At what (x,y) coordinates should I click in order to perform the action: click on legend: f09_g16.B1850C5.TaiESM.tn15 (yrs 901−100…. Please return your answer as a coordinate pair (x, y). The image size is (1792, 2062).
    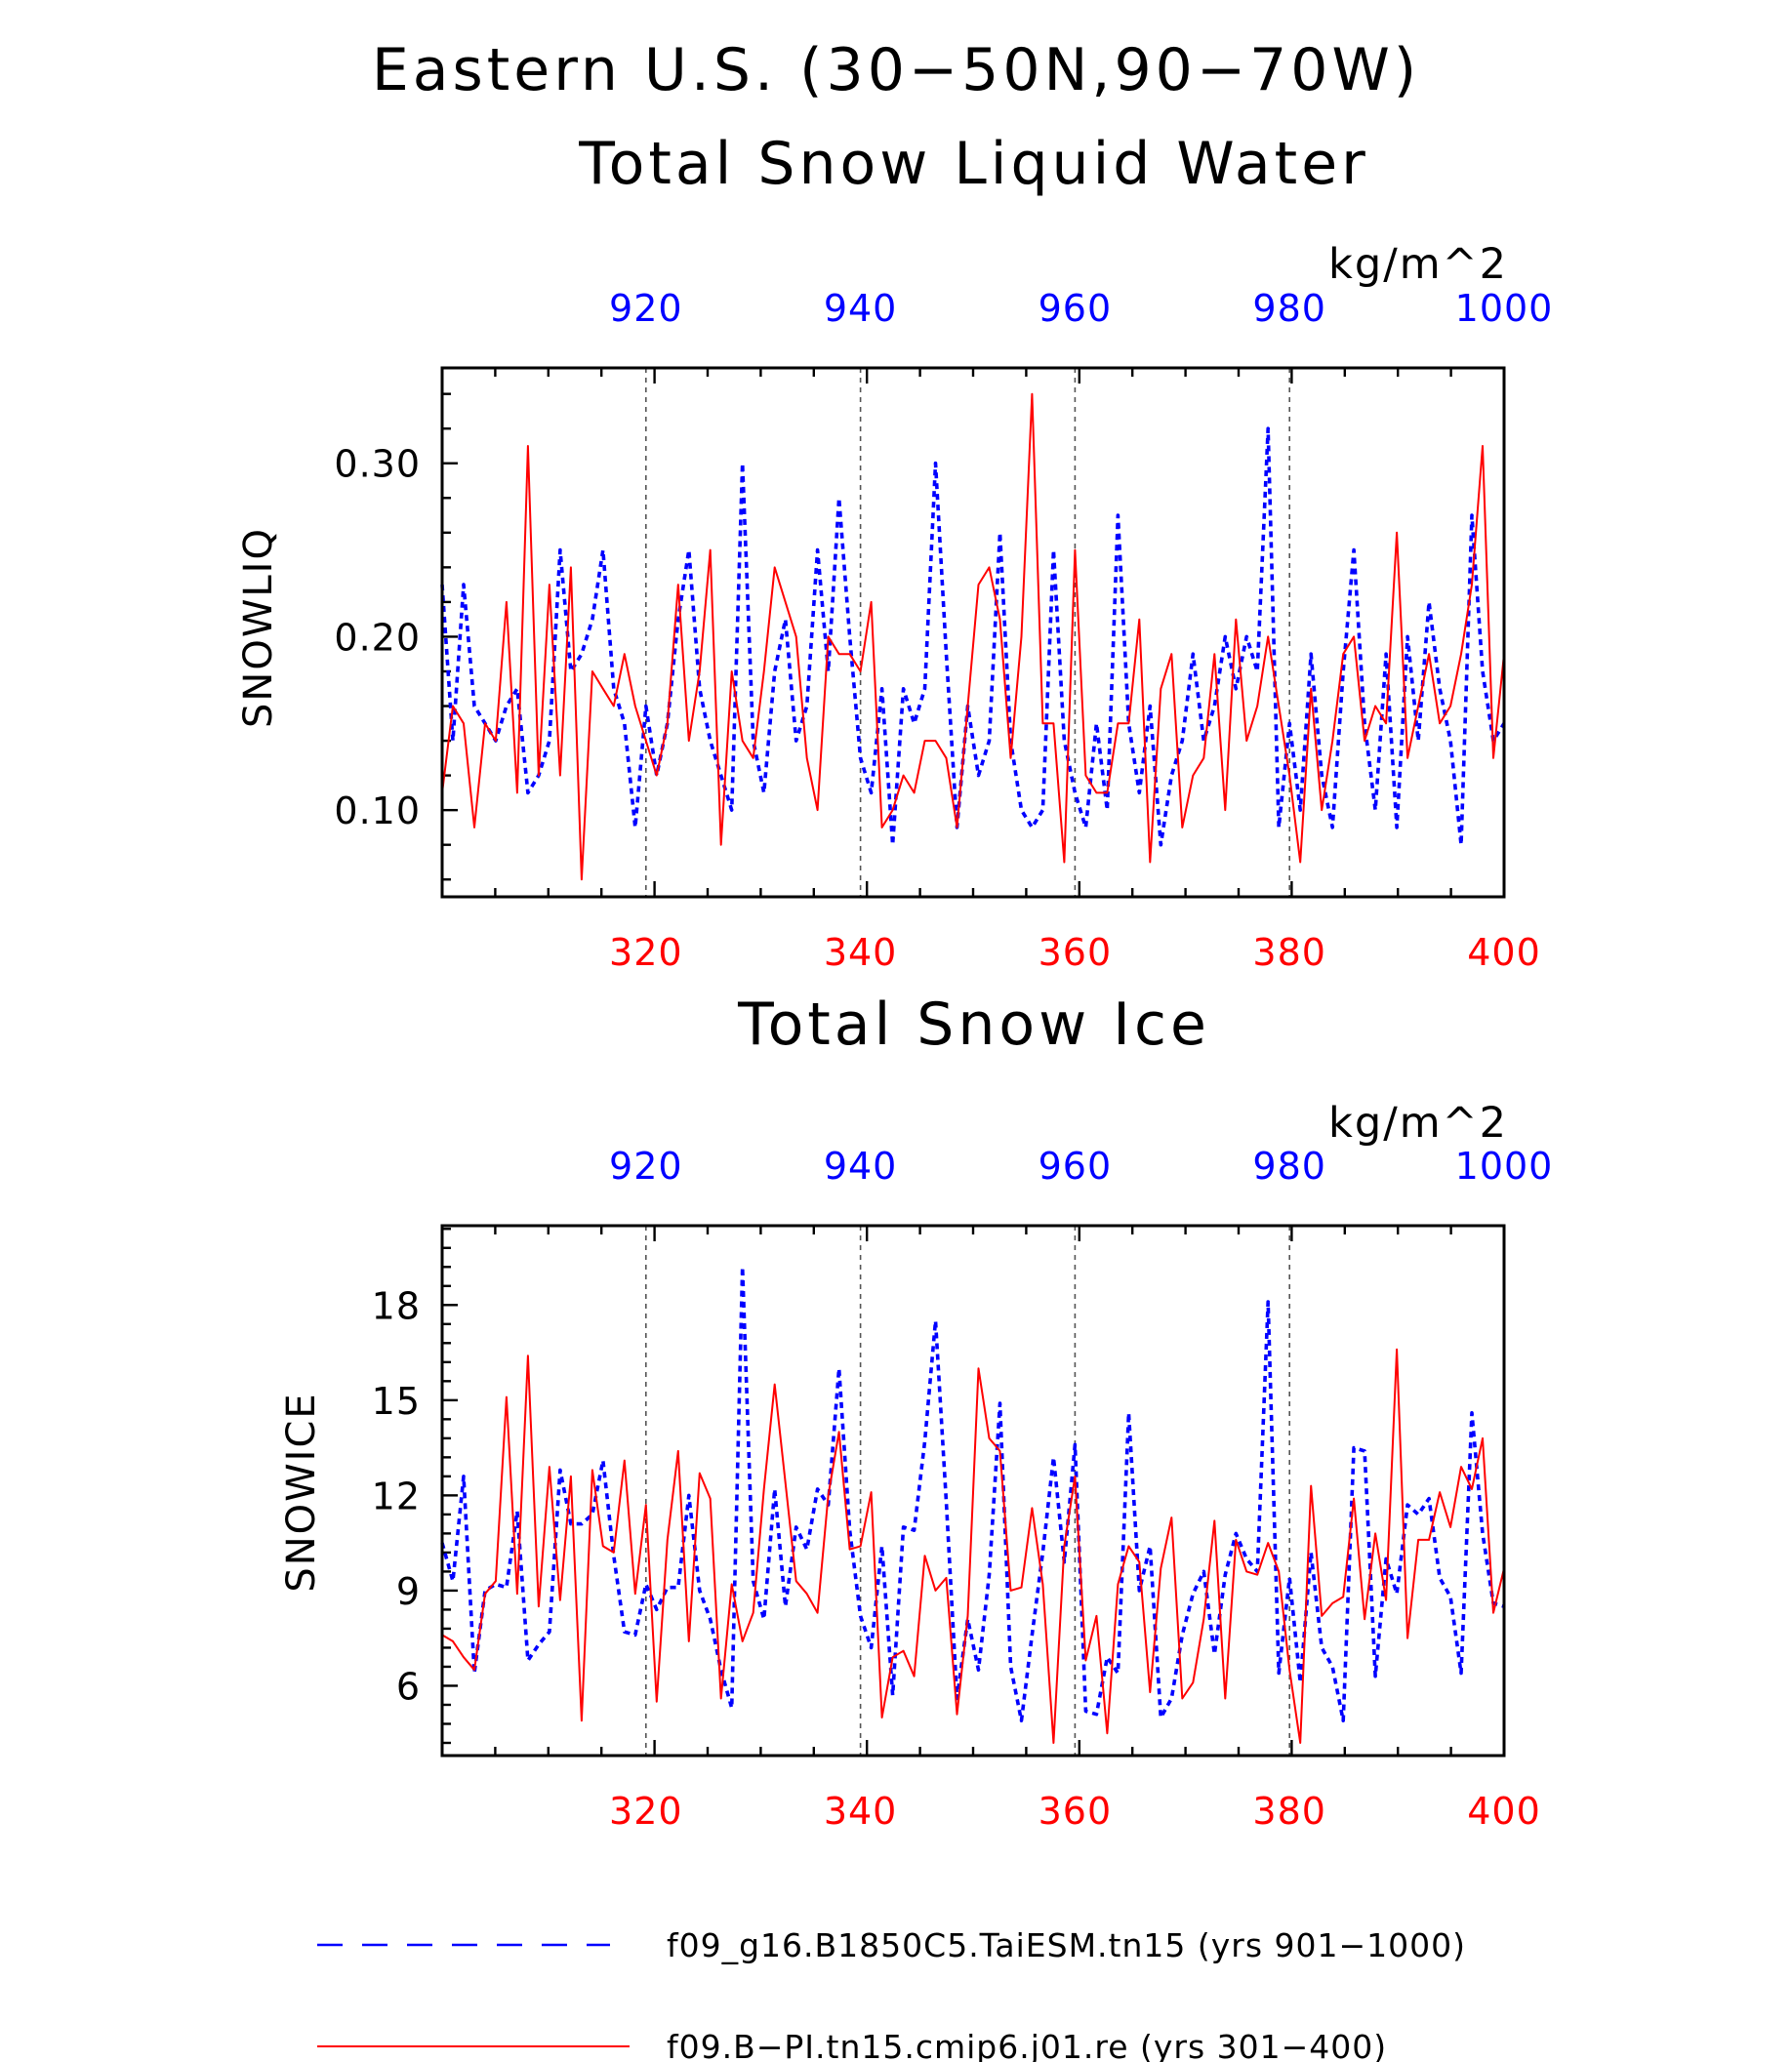
    Looking at the image, I should click on (891, 1994).